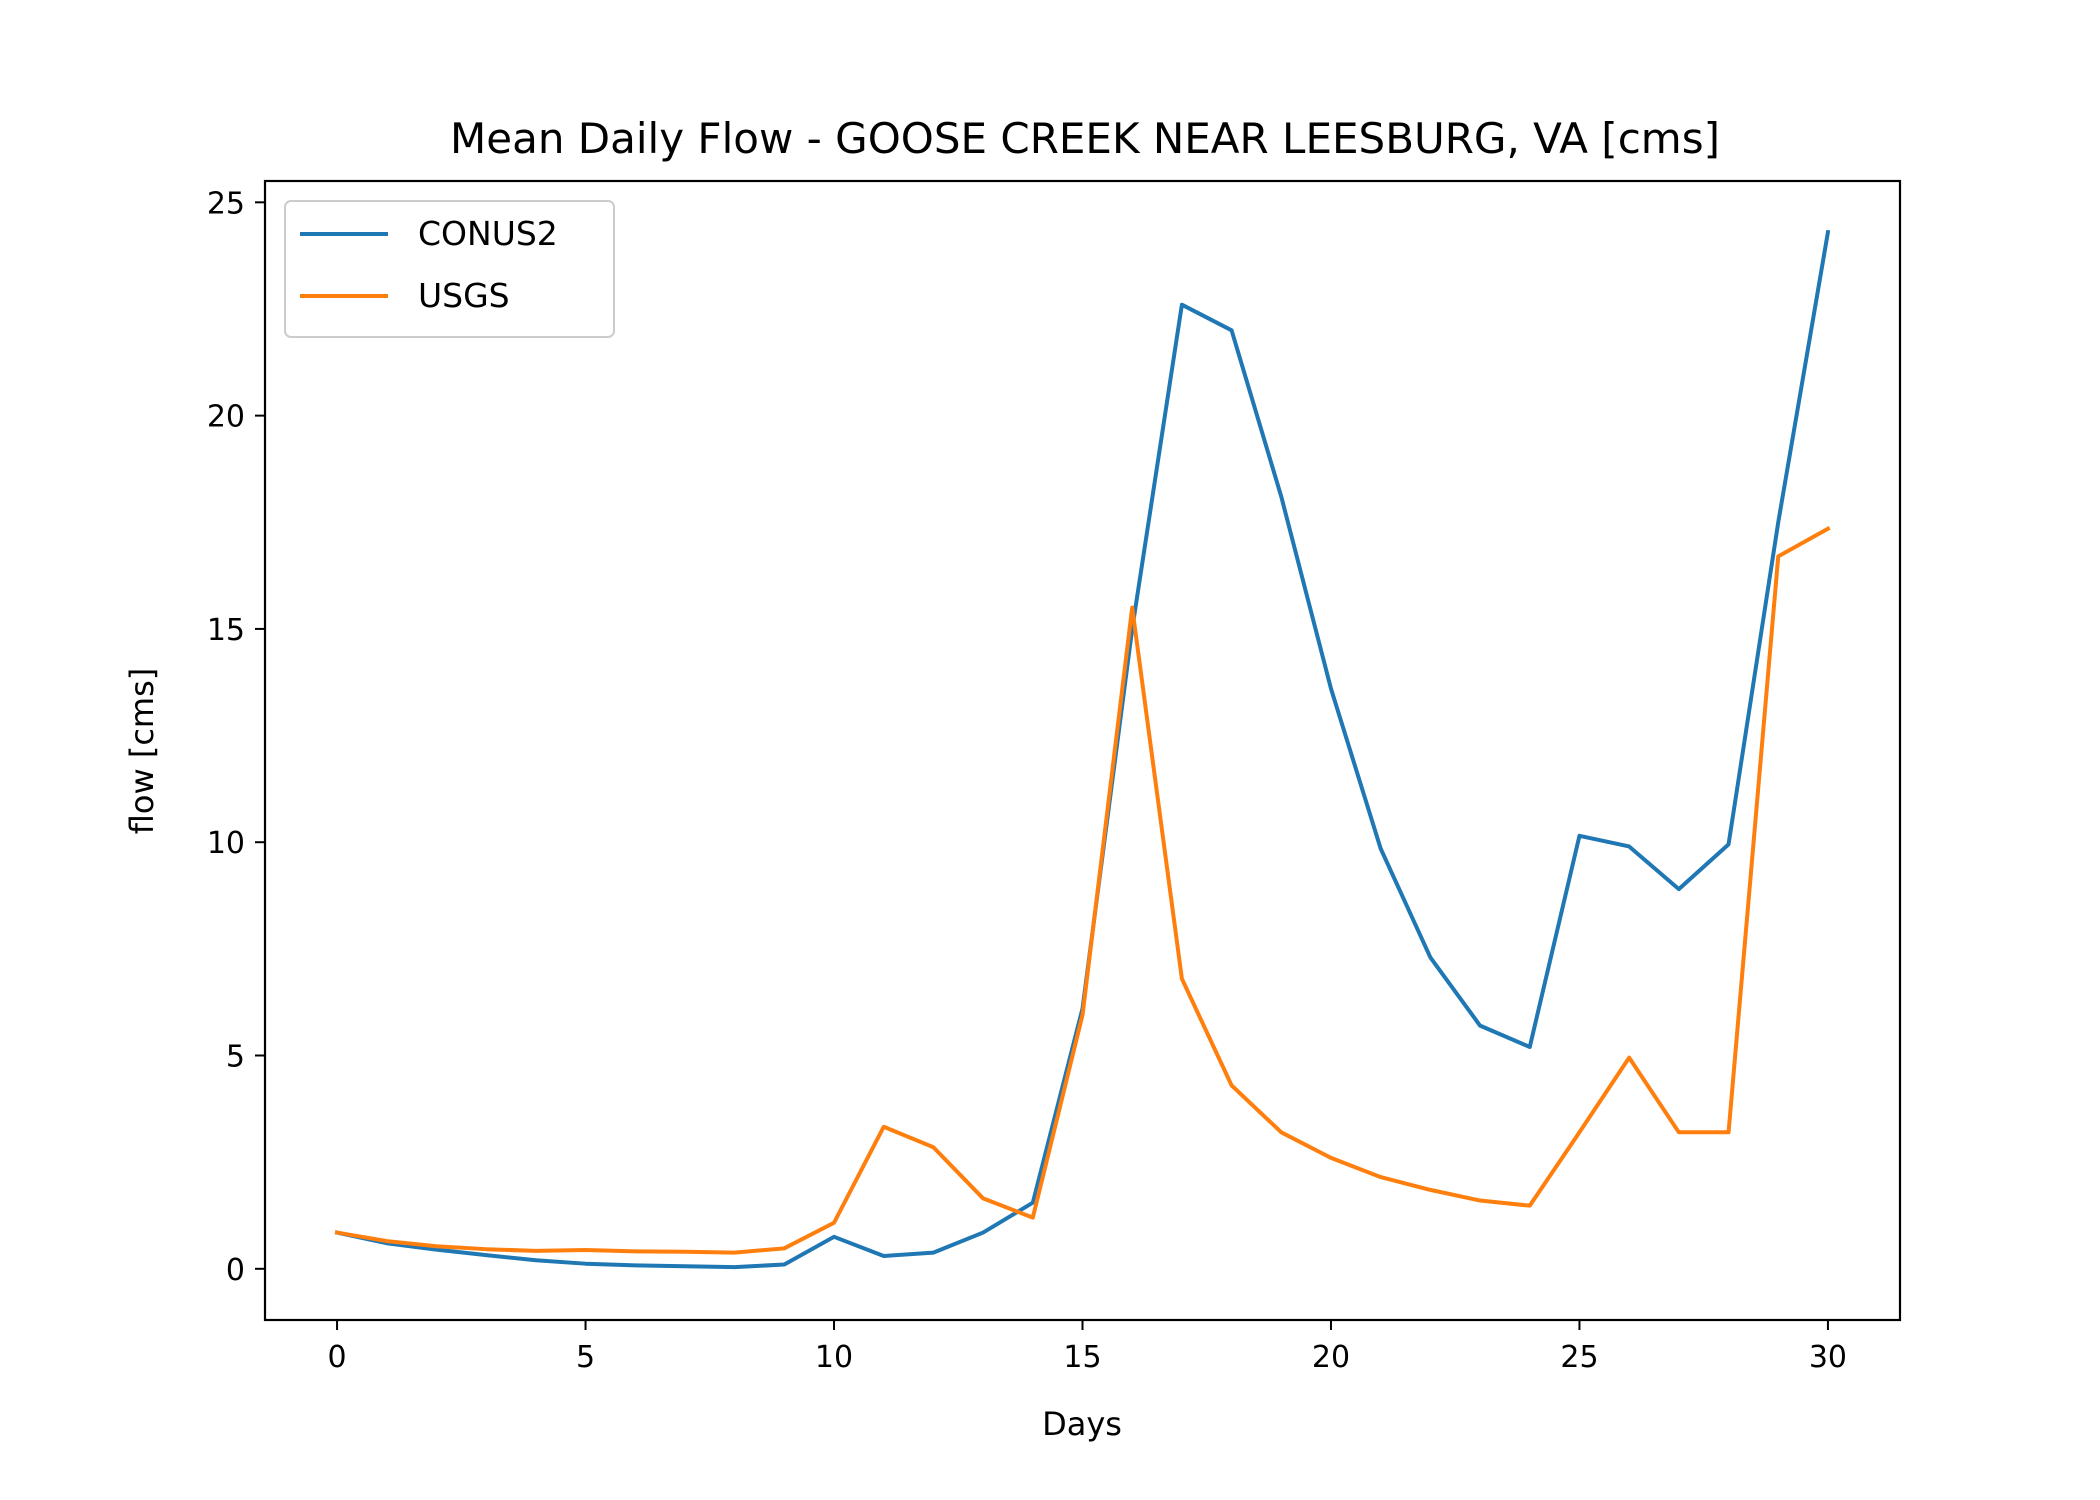  What do you see at coordinates (226, 630) in the screenshot?
I see `y-tick-label: 15` at bounding box center [226, 630].